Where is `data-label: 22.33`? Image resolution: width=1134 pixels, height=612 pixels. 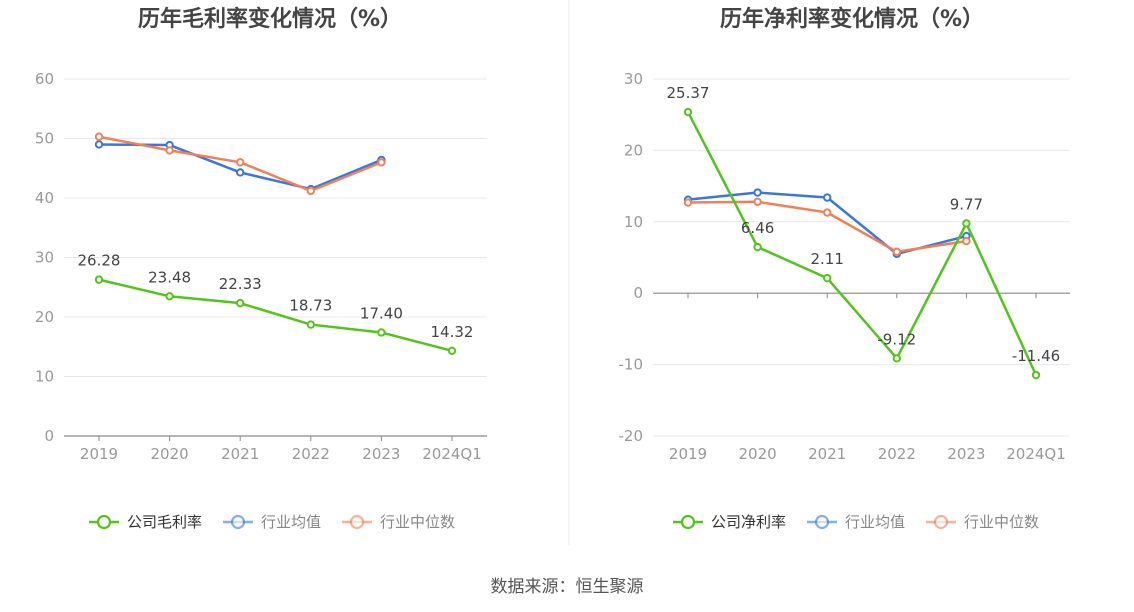 data-label: 22.33 is located at coordinates (240, 284).